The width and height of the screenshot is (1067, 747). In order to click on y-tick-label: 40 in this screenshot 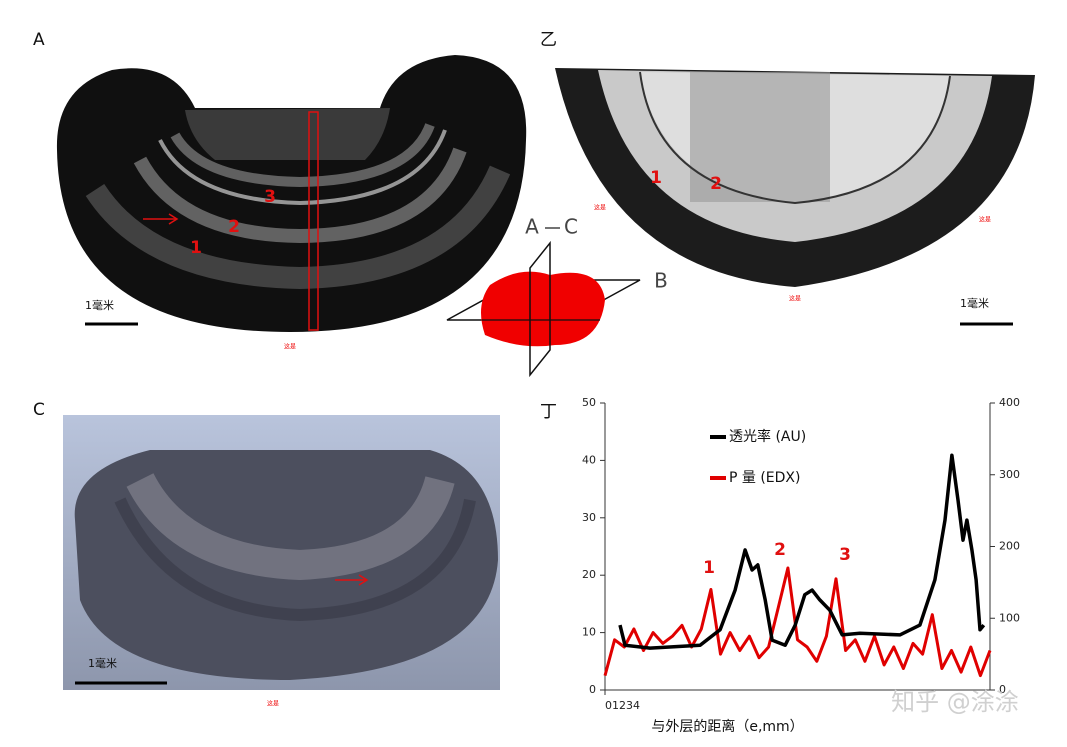, I will do `click(589, 459)`.